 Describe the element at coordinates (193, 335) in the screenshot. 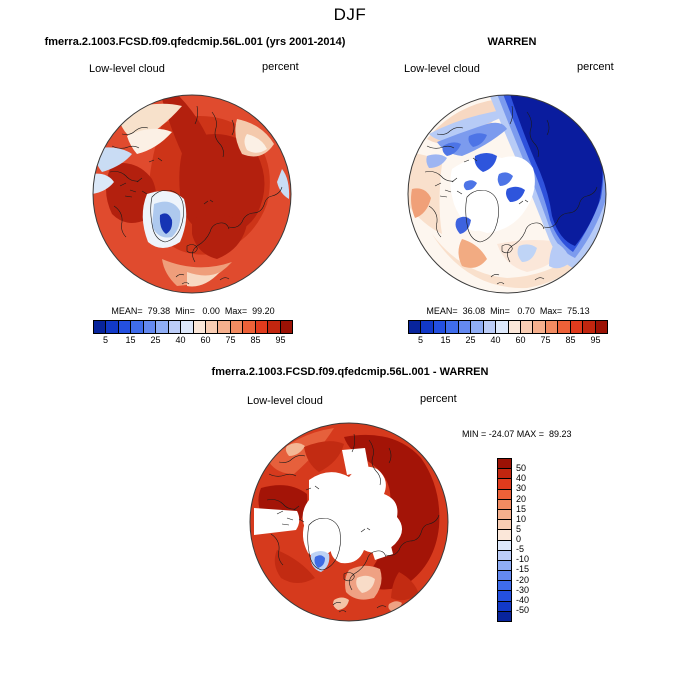

I see `model-colorbar: 5 15 25 40 60 75 85 95` at that location.